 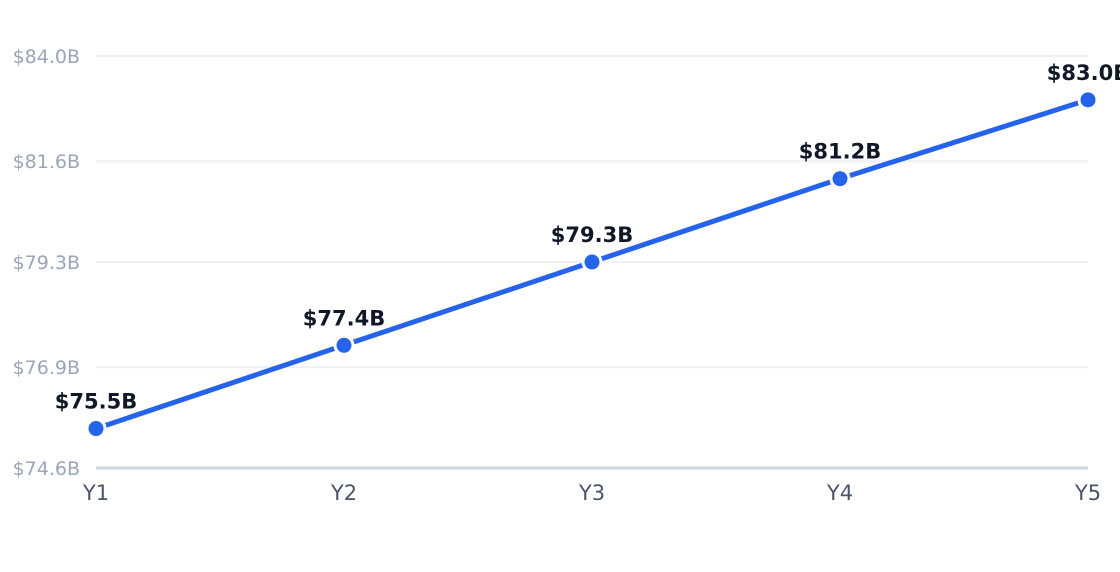 What do you see at coordinates (46, 57) in the screenshot?
I see `y-tick-label: $84.0B` at bounding box center [46, 57].